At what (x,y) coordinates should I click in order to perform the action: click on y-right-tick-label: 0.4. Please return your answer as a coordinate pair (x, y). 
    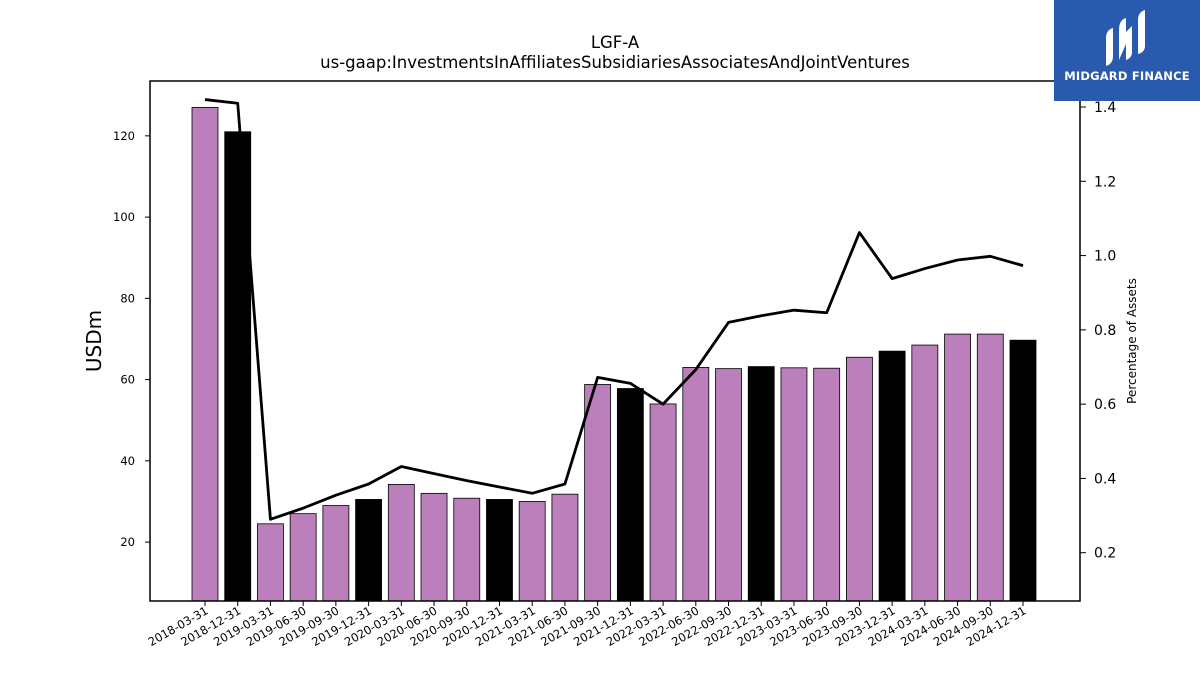
    Looking at the image, I should click on (1105, 479).